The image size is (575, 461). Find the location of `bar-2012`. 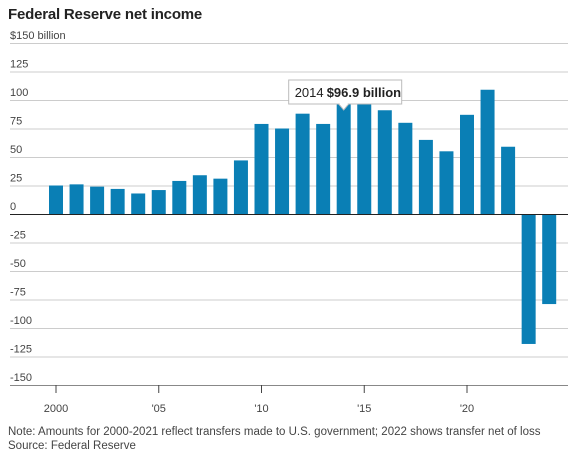

bar-2012 is located at coordinates (302, 163).